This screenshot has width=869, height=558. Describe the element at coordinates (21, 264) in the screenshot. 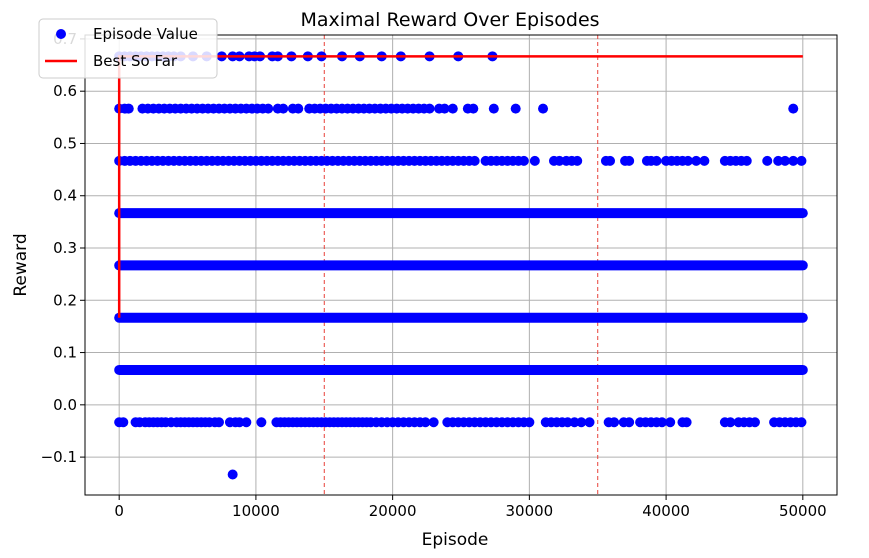

I see `y-axis-label: Reward` at that location.